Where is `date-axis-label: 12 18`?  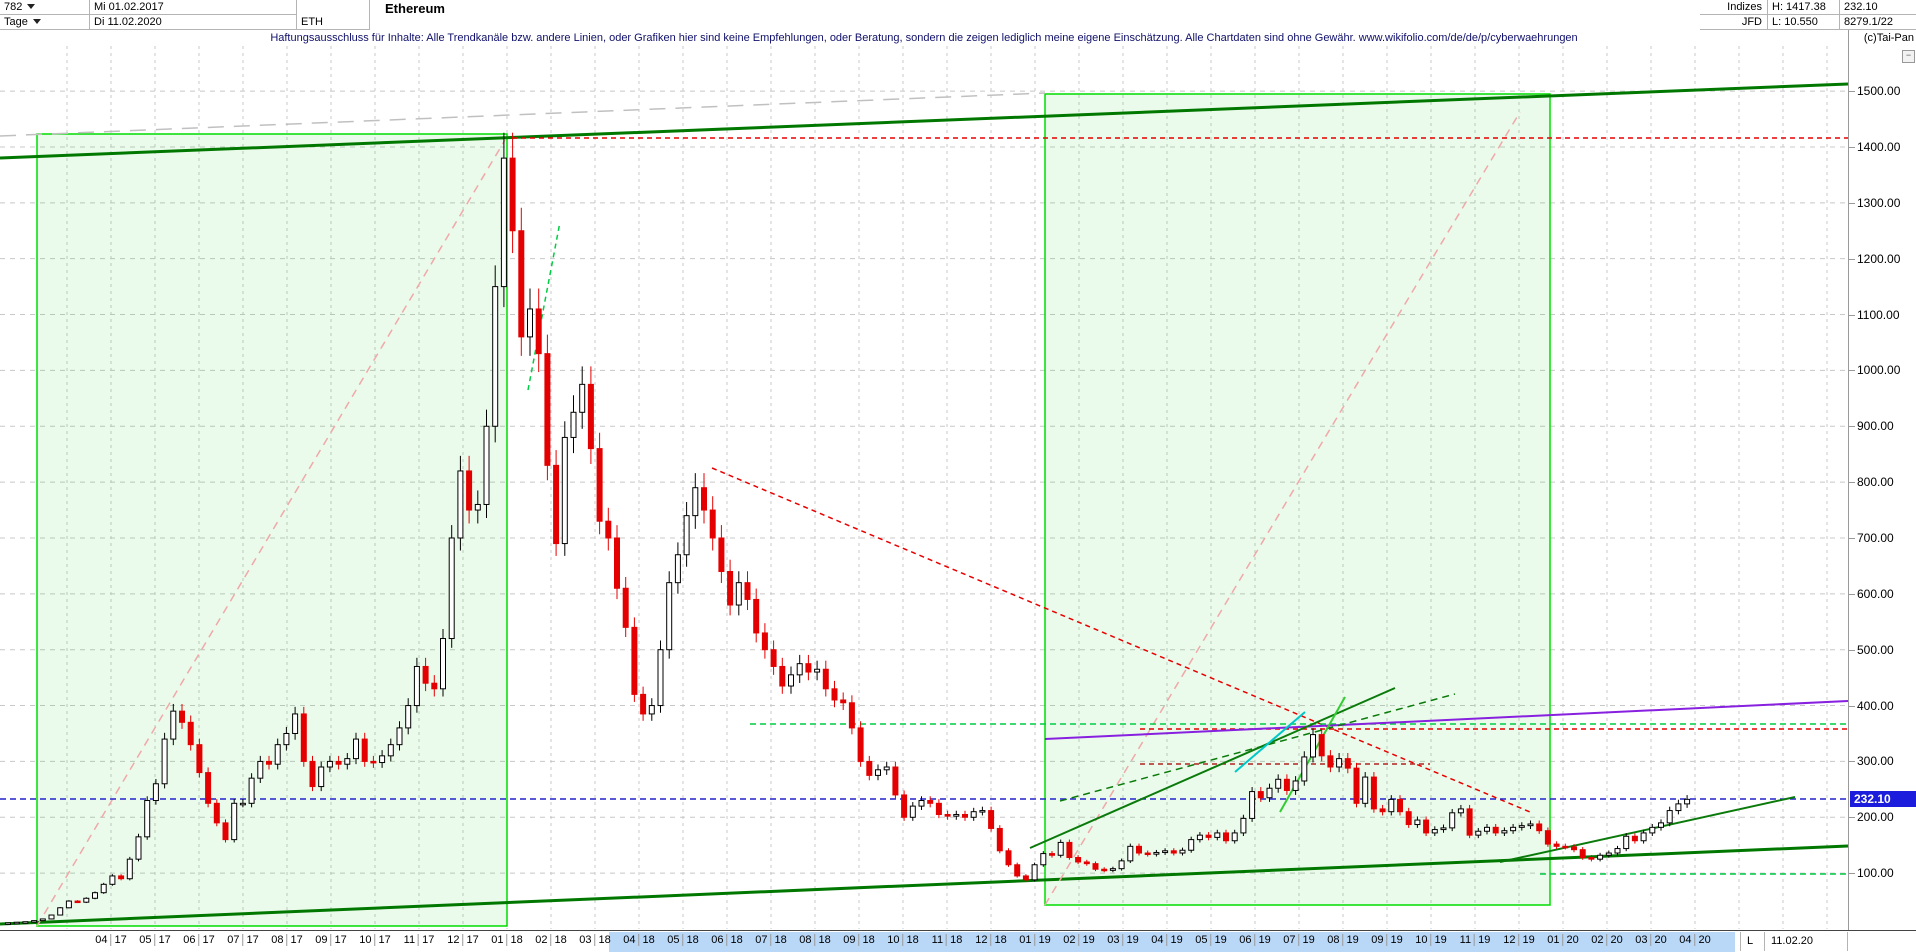 date-axis-label: 12 18 is located at coordinates (991, 940).